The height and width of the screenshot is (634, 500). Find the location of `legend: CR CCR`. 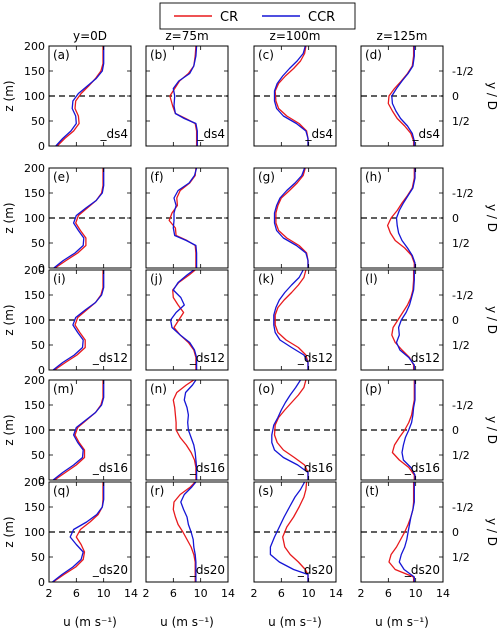

legend: CR CCR is located at coordinates (257, 16).